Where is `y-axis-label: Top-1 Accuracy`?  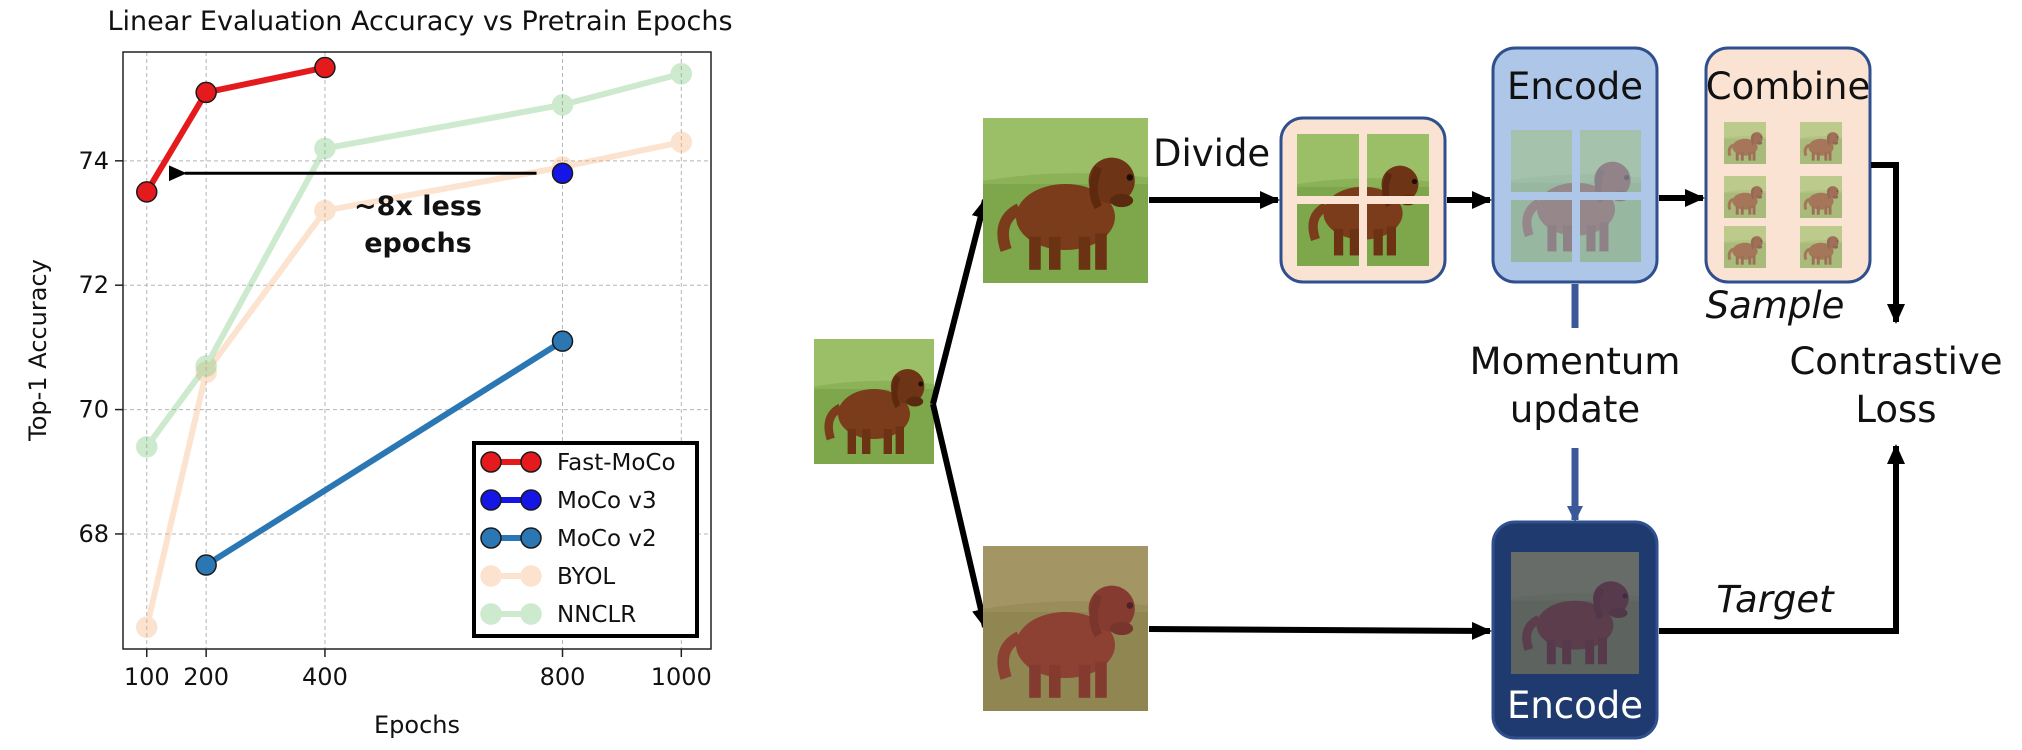
y-axis-label: Top-1 Accuracy is located at coordinates (38, 350).